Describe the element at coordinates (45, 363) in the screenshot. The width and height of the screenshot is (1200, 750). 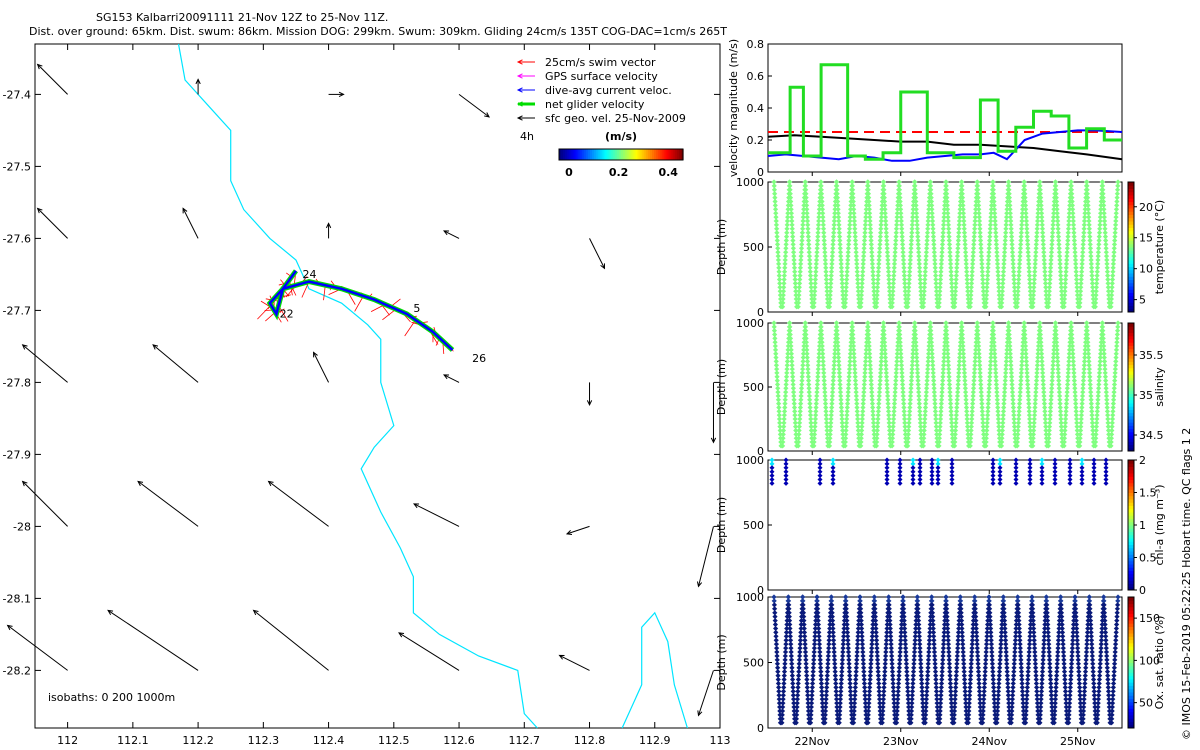
I see `sfc-velocity-arrow` at that location.